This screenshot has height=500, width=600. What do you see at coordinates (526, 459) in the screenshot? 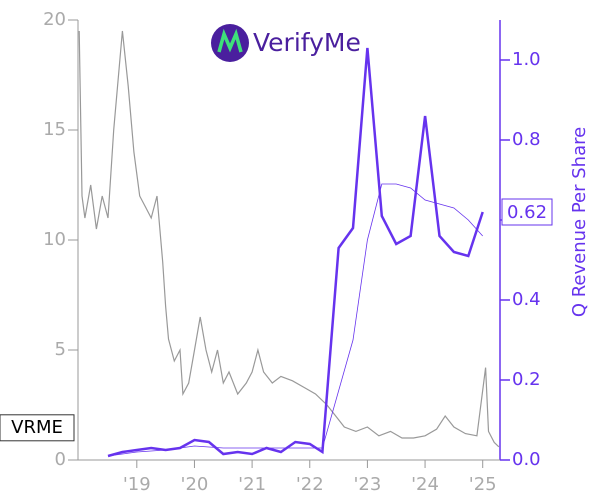
I see `y2-tick-label: 0.0` at bounding box center [526, 459].